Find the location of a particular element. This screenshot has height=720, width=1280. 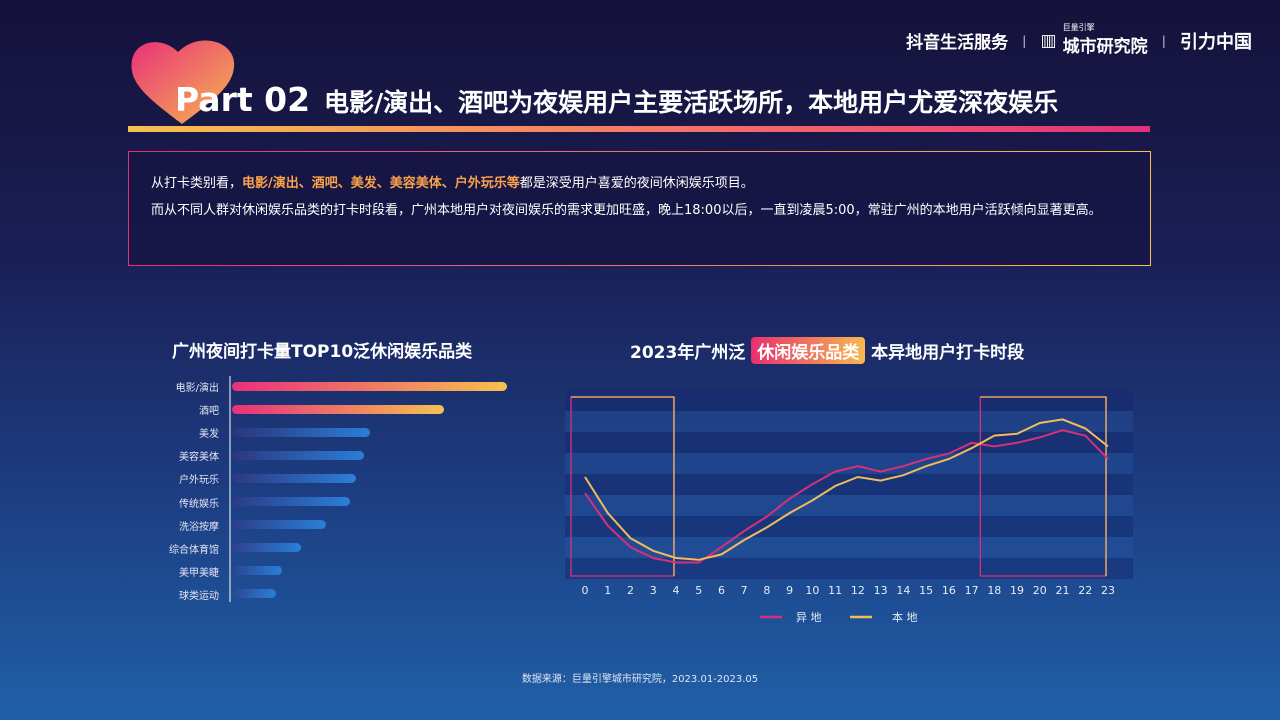

bar-label: 美甲美睫 is located at coordinates (199, 573).